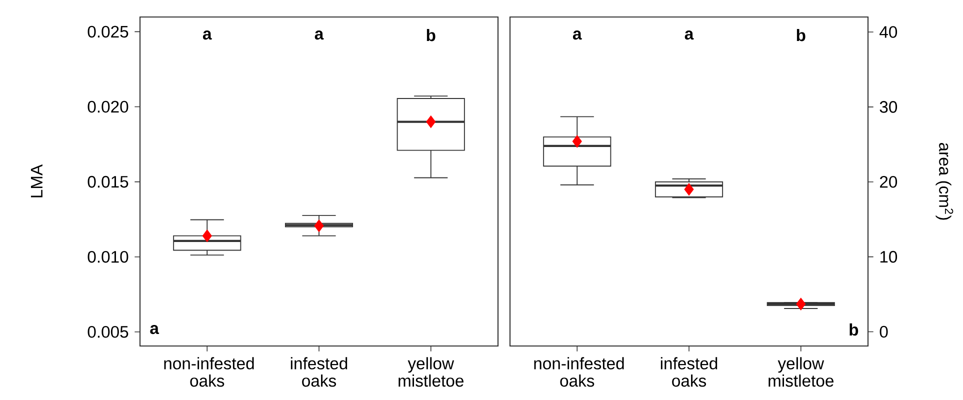 The height and width of the screenshot is (400, 963). What do you see at coordinates (108, 332) in the screenshot?
I see `y-tick-label: 0.005` at bounding box center [108, 332].